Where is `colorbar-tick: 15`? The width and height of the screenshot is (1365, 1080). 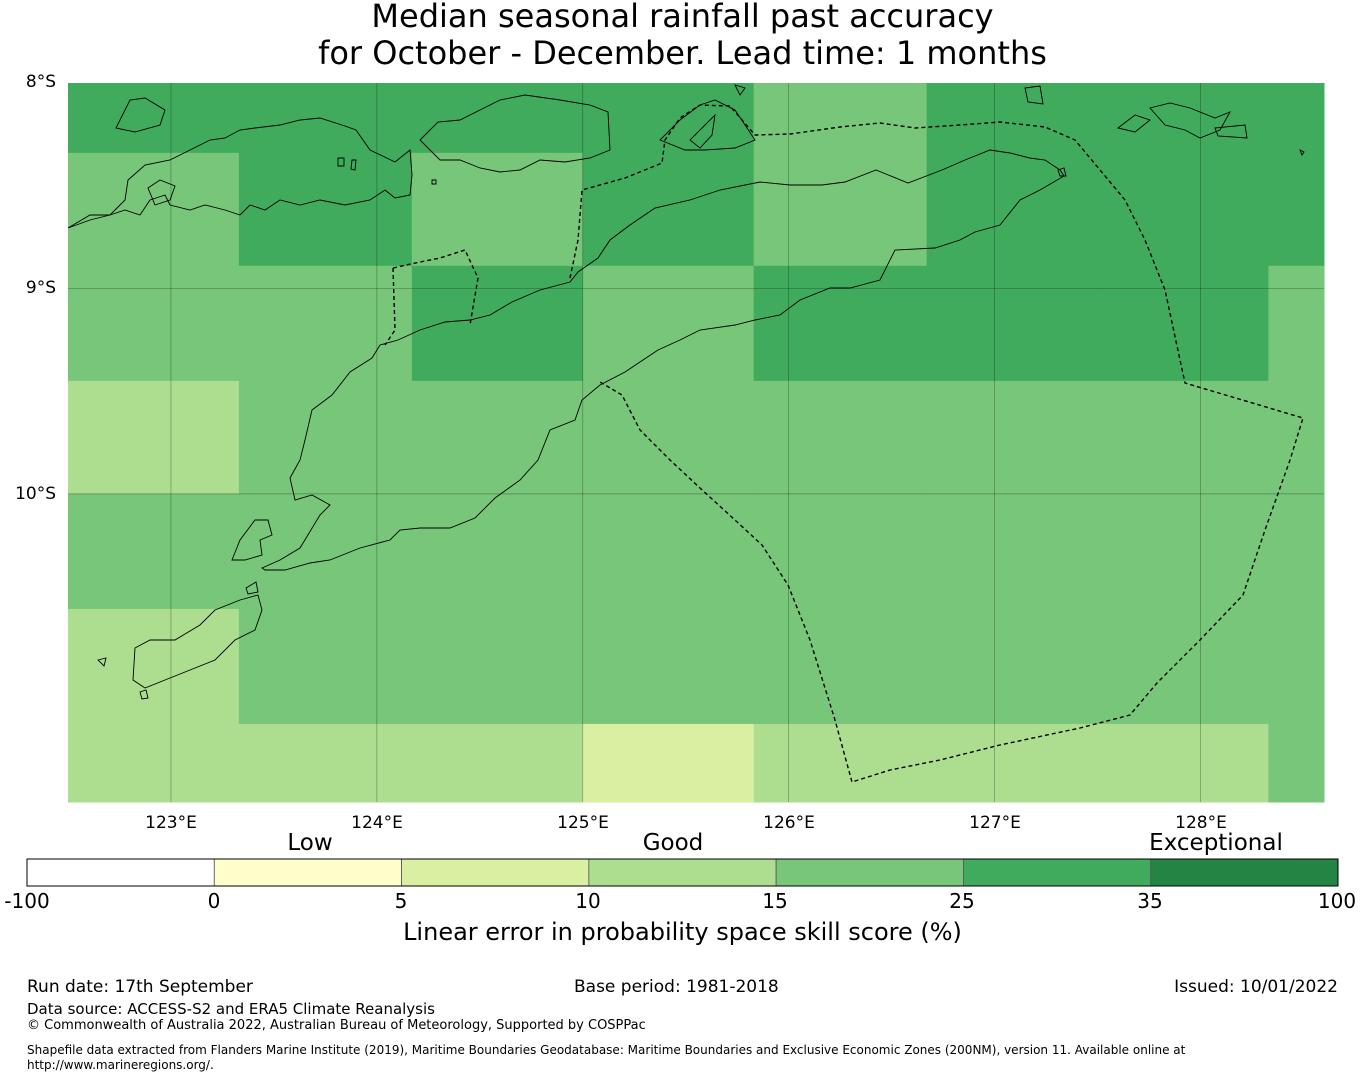 colorbar-tick: 15 is located at coordinates (775, 901).